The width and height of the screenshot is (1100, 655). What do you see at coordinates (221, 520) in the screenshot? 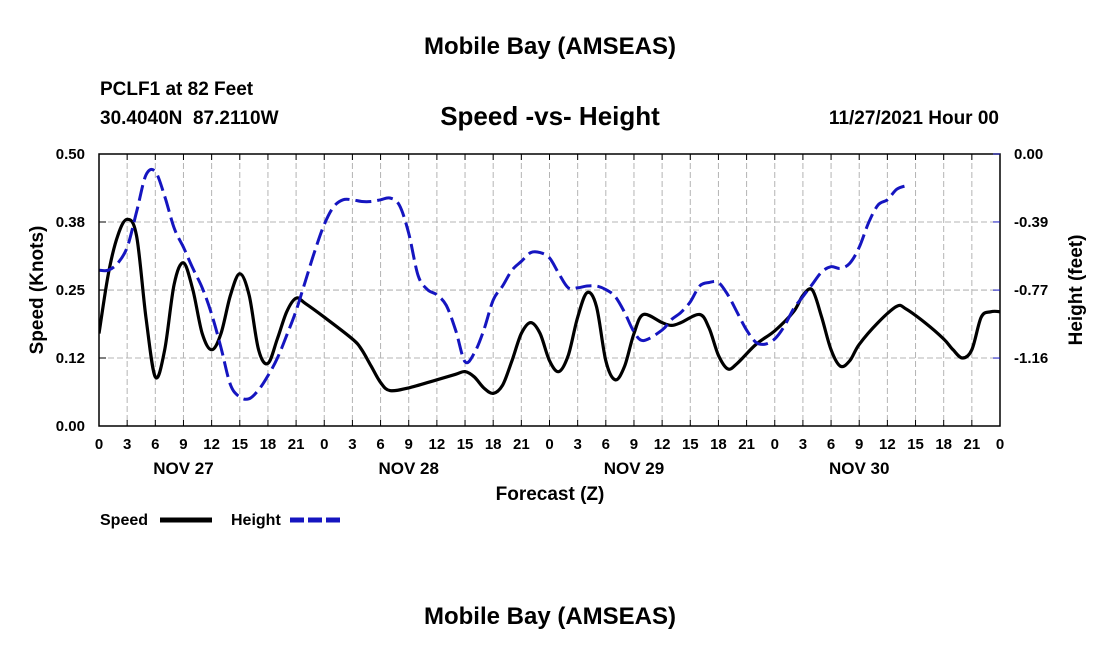
I see `legend: Speed Height` at bounding box center [221, 520].